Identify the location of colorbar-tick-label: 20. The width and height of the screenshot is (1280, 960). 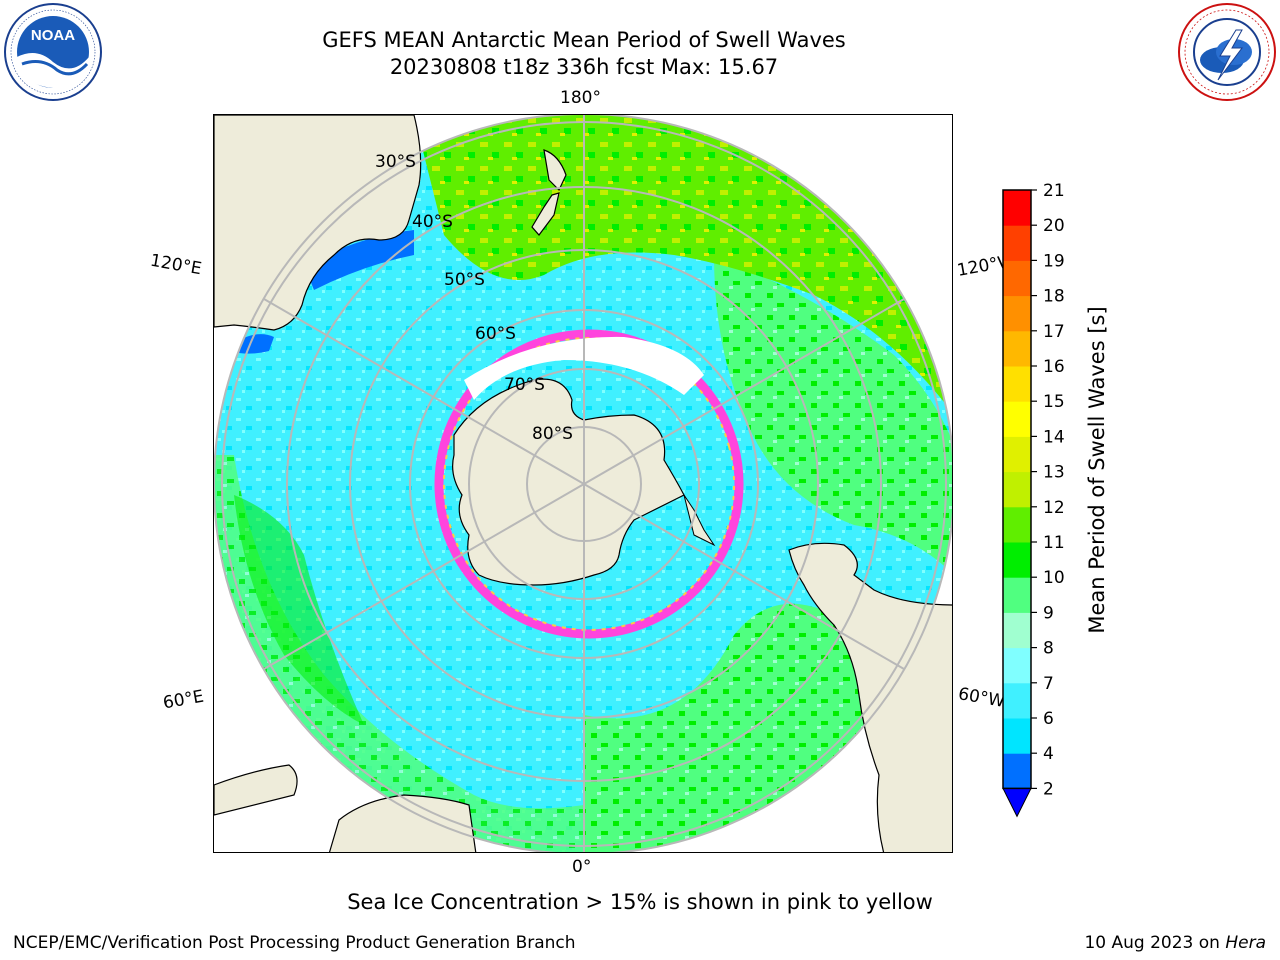
(1054, 226).